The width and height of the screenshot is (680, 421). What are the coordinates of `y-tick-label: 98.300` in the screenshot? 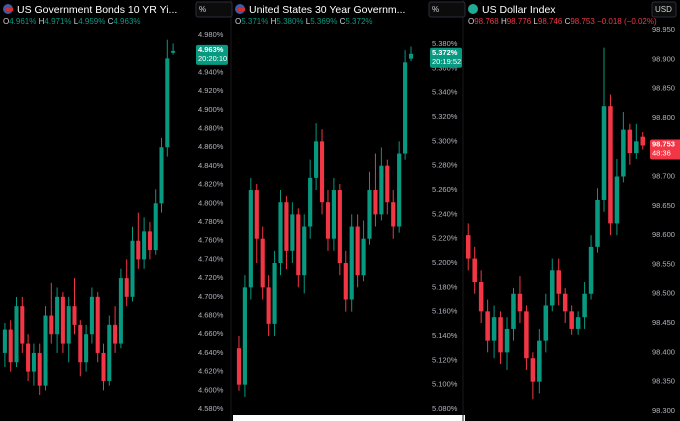 It's located at (663, 410).